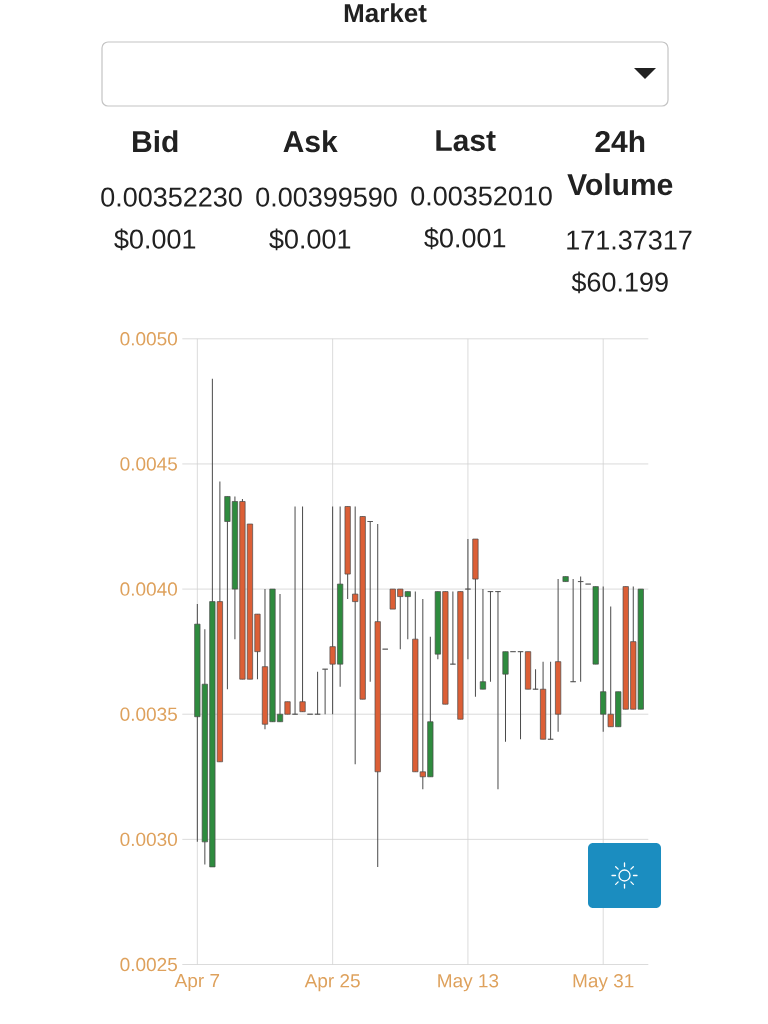  What do you see at coordinates (468, 983) in the screenshot?
I see `x-tick-label: May 13` at bounding box center [468, 983].